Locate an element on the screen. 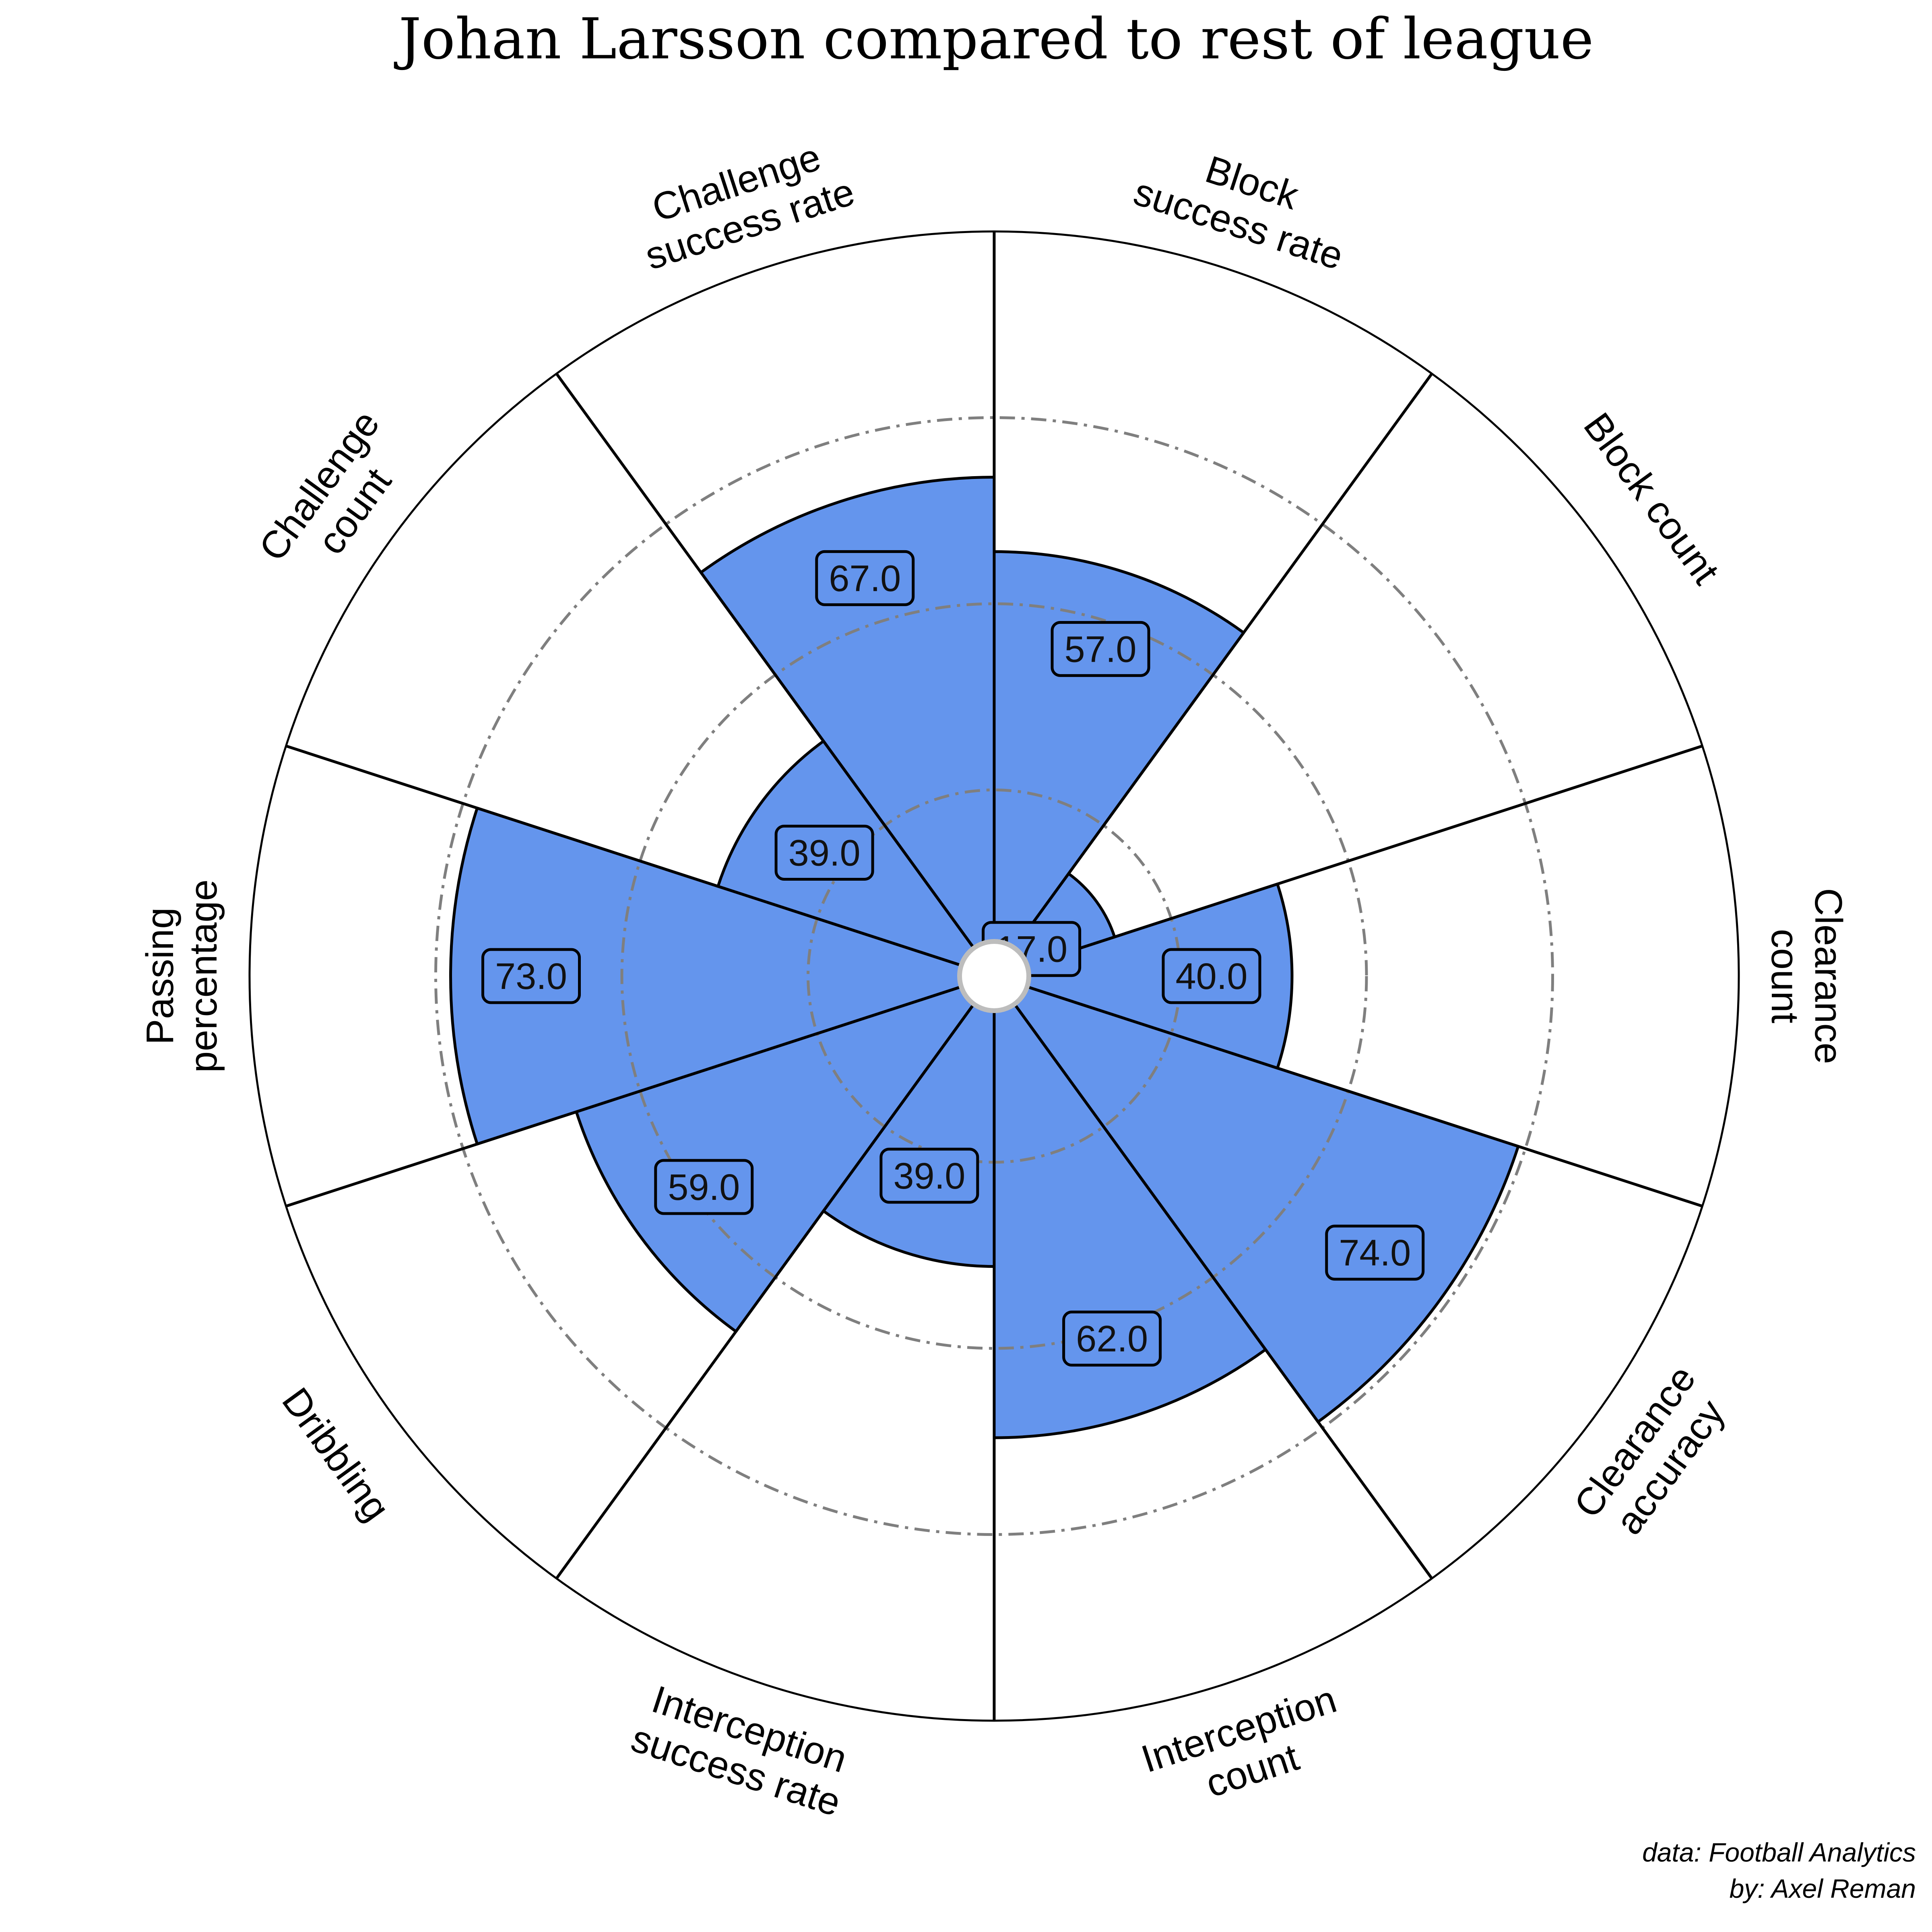  value-label-1: 17.0 is located at coordinates (1032, 949).